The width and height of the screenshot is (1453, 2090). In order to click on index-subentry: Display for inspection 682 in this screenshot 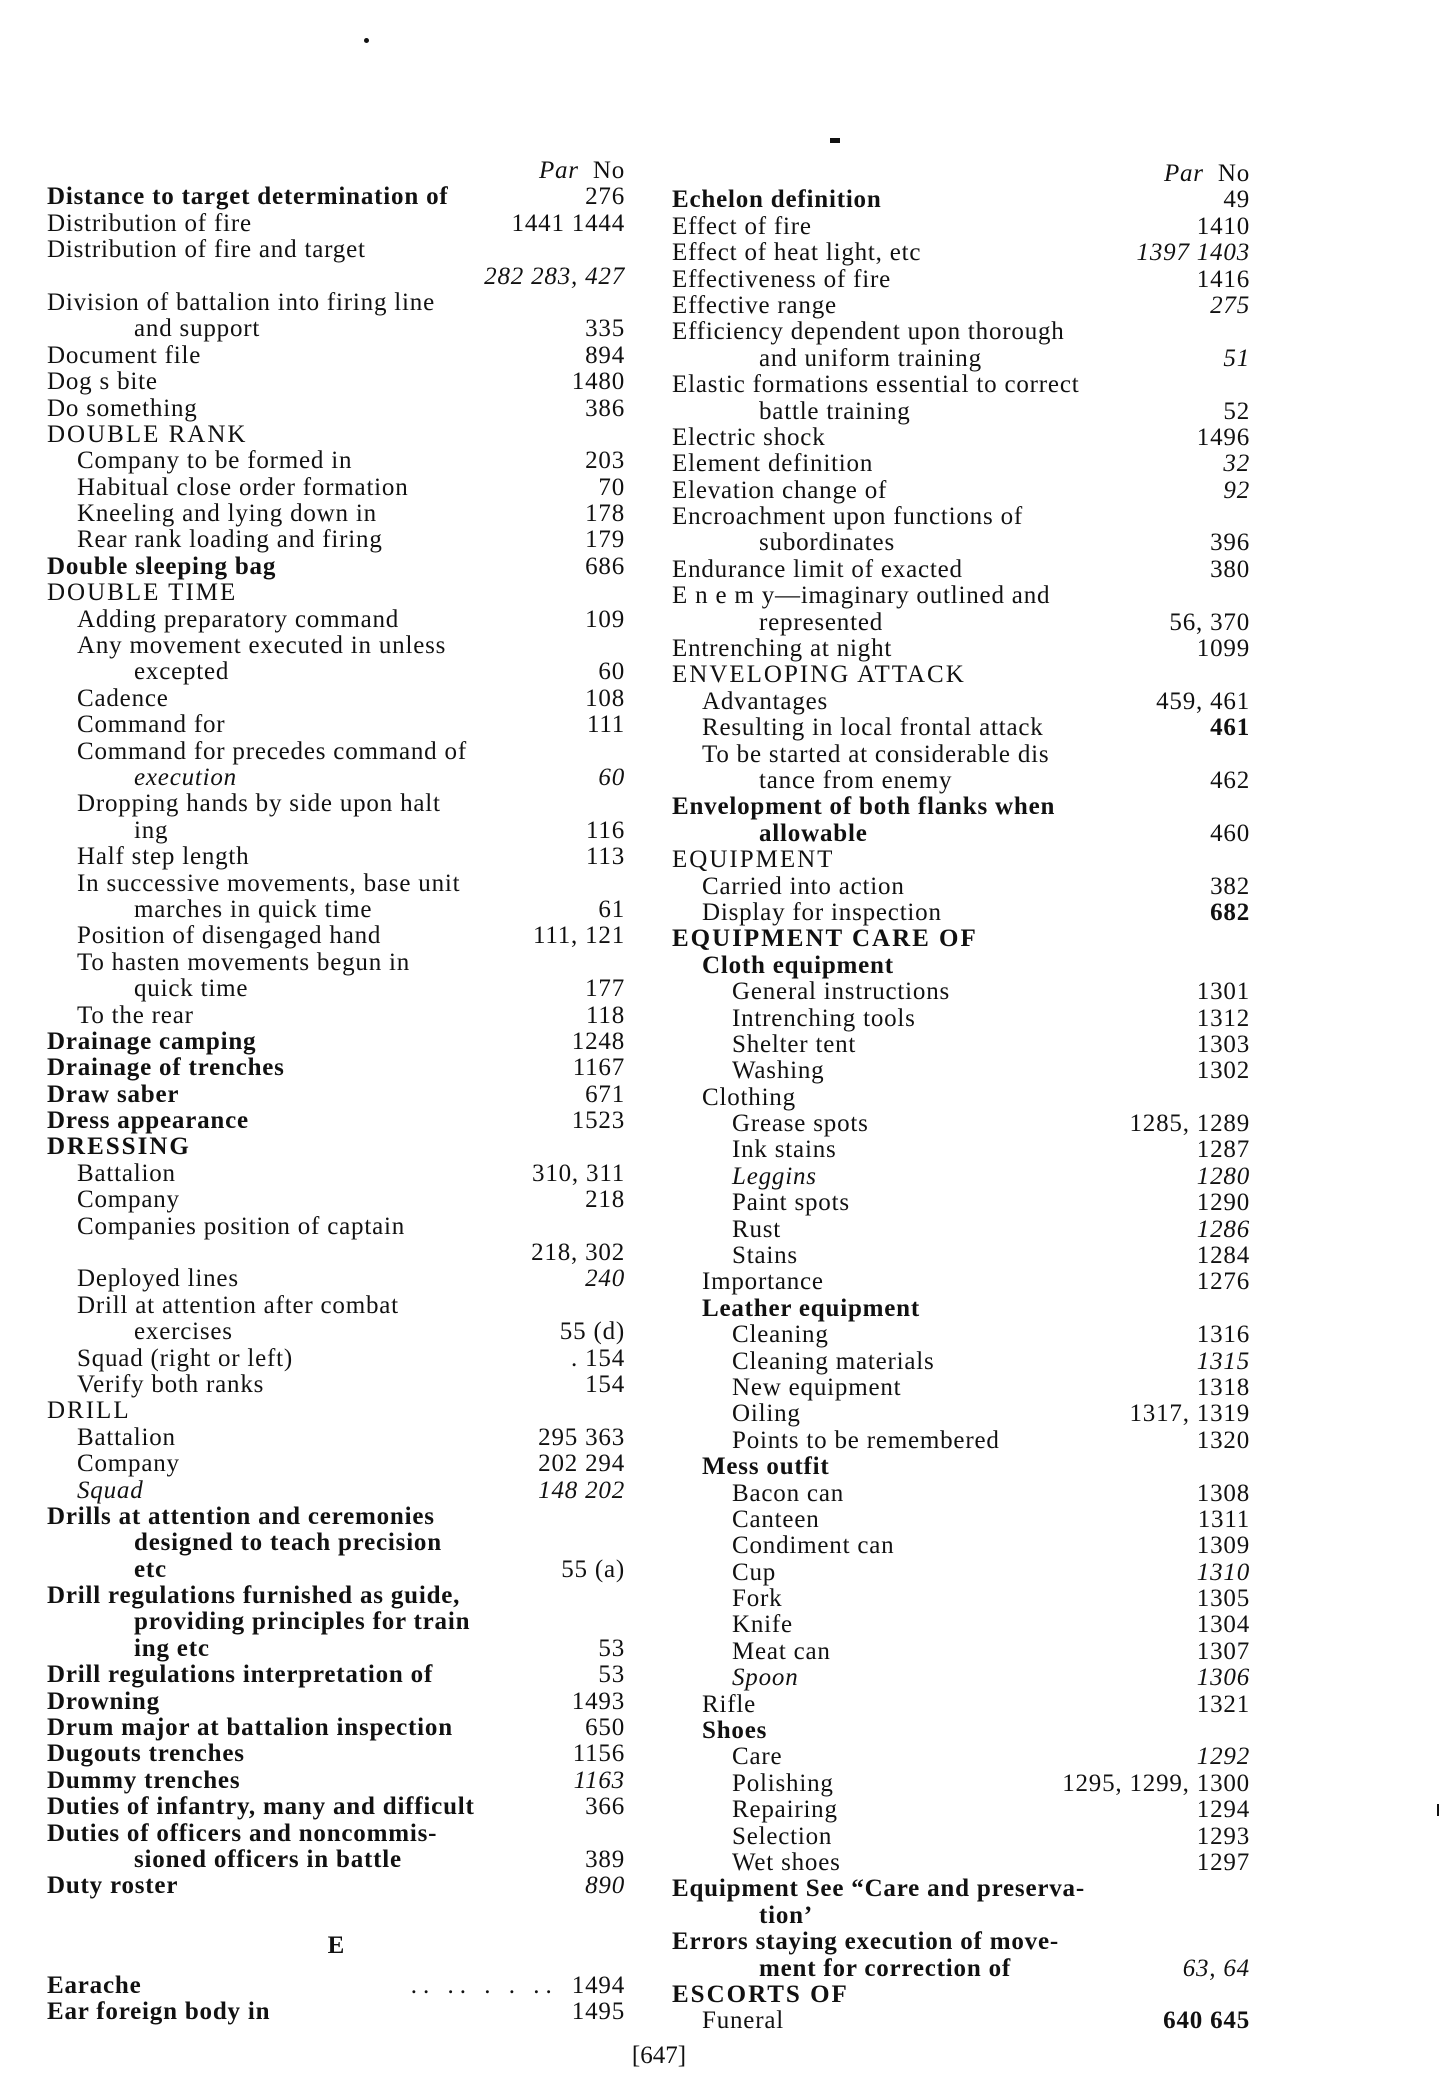, I will do `click(961, 912)`.